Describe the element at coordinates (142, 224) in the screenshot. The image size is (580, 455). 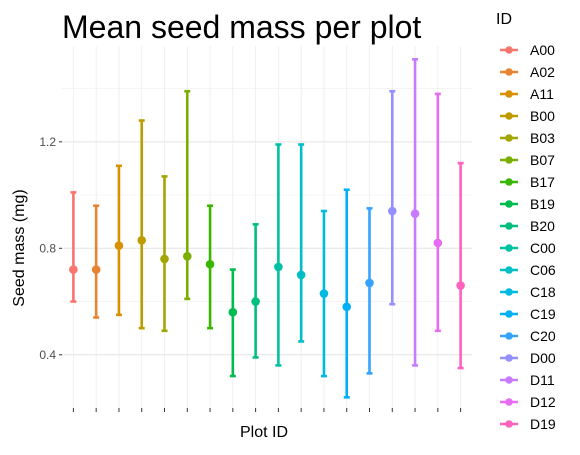
I see `errorbar-B00` at that location.